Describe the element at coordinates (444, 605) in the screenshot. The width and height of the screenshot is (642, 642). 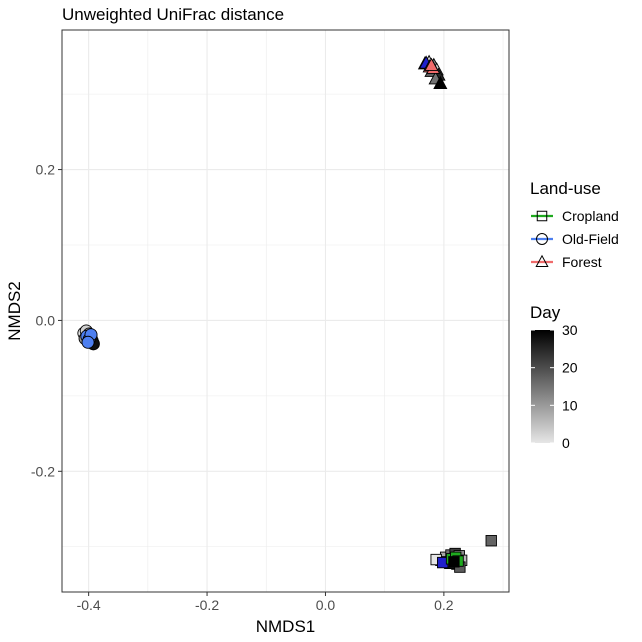
I see `x-tick-label: 0.2` at that location.